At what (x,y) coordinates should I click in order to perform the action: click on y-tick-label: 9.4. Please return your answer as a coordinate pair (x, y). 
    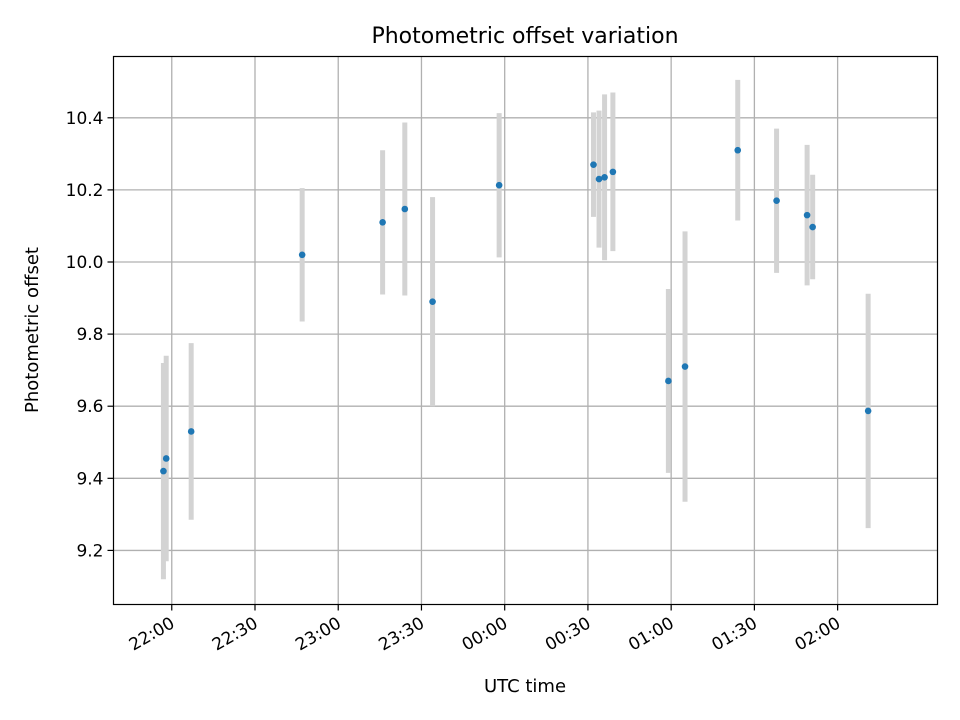
    Looking at the image, I should click on (89, 479).